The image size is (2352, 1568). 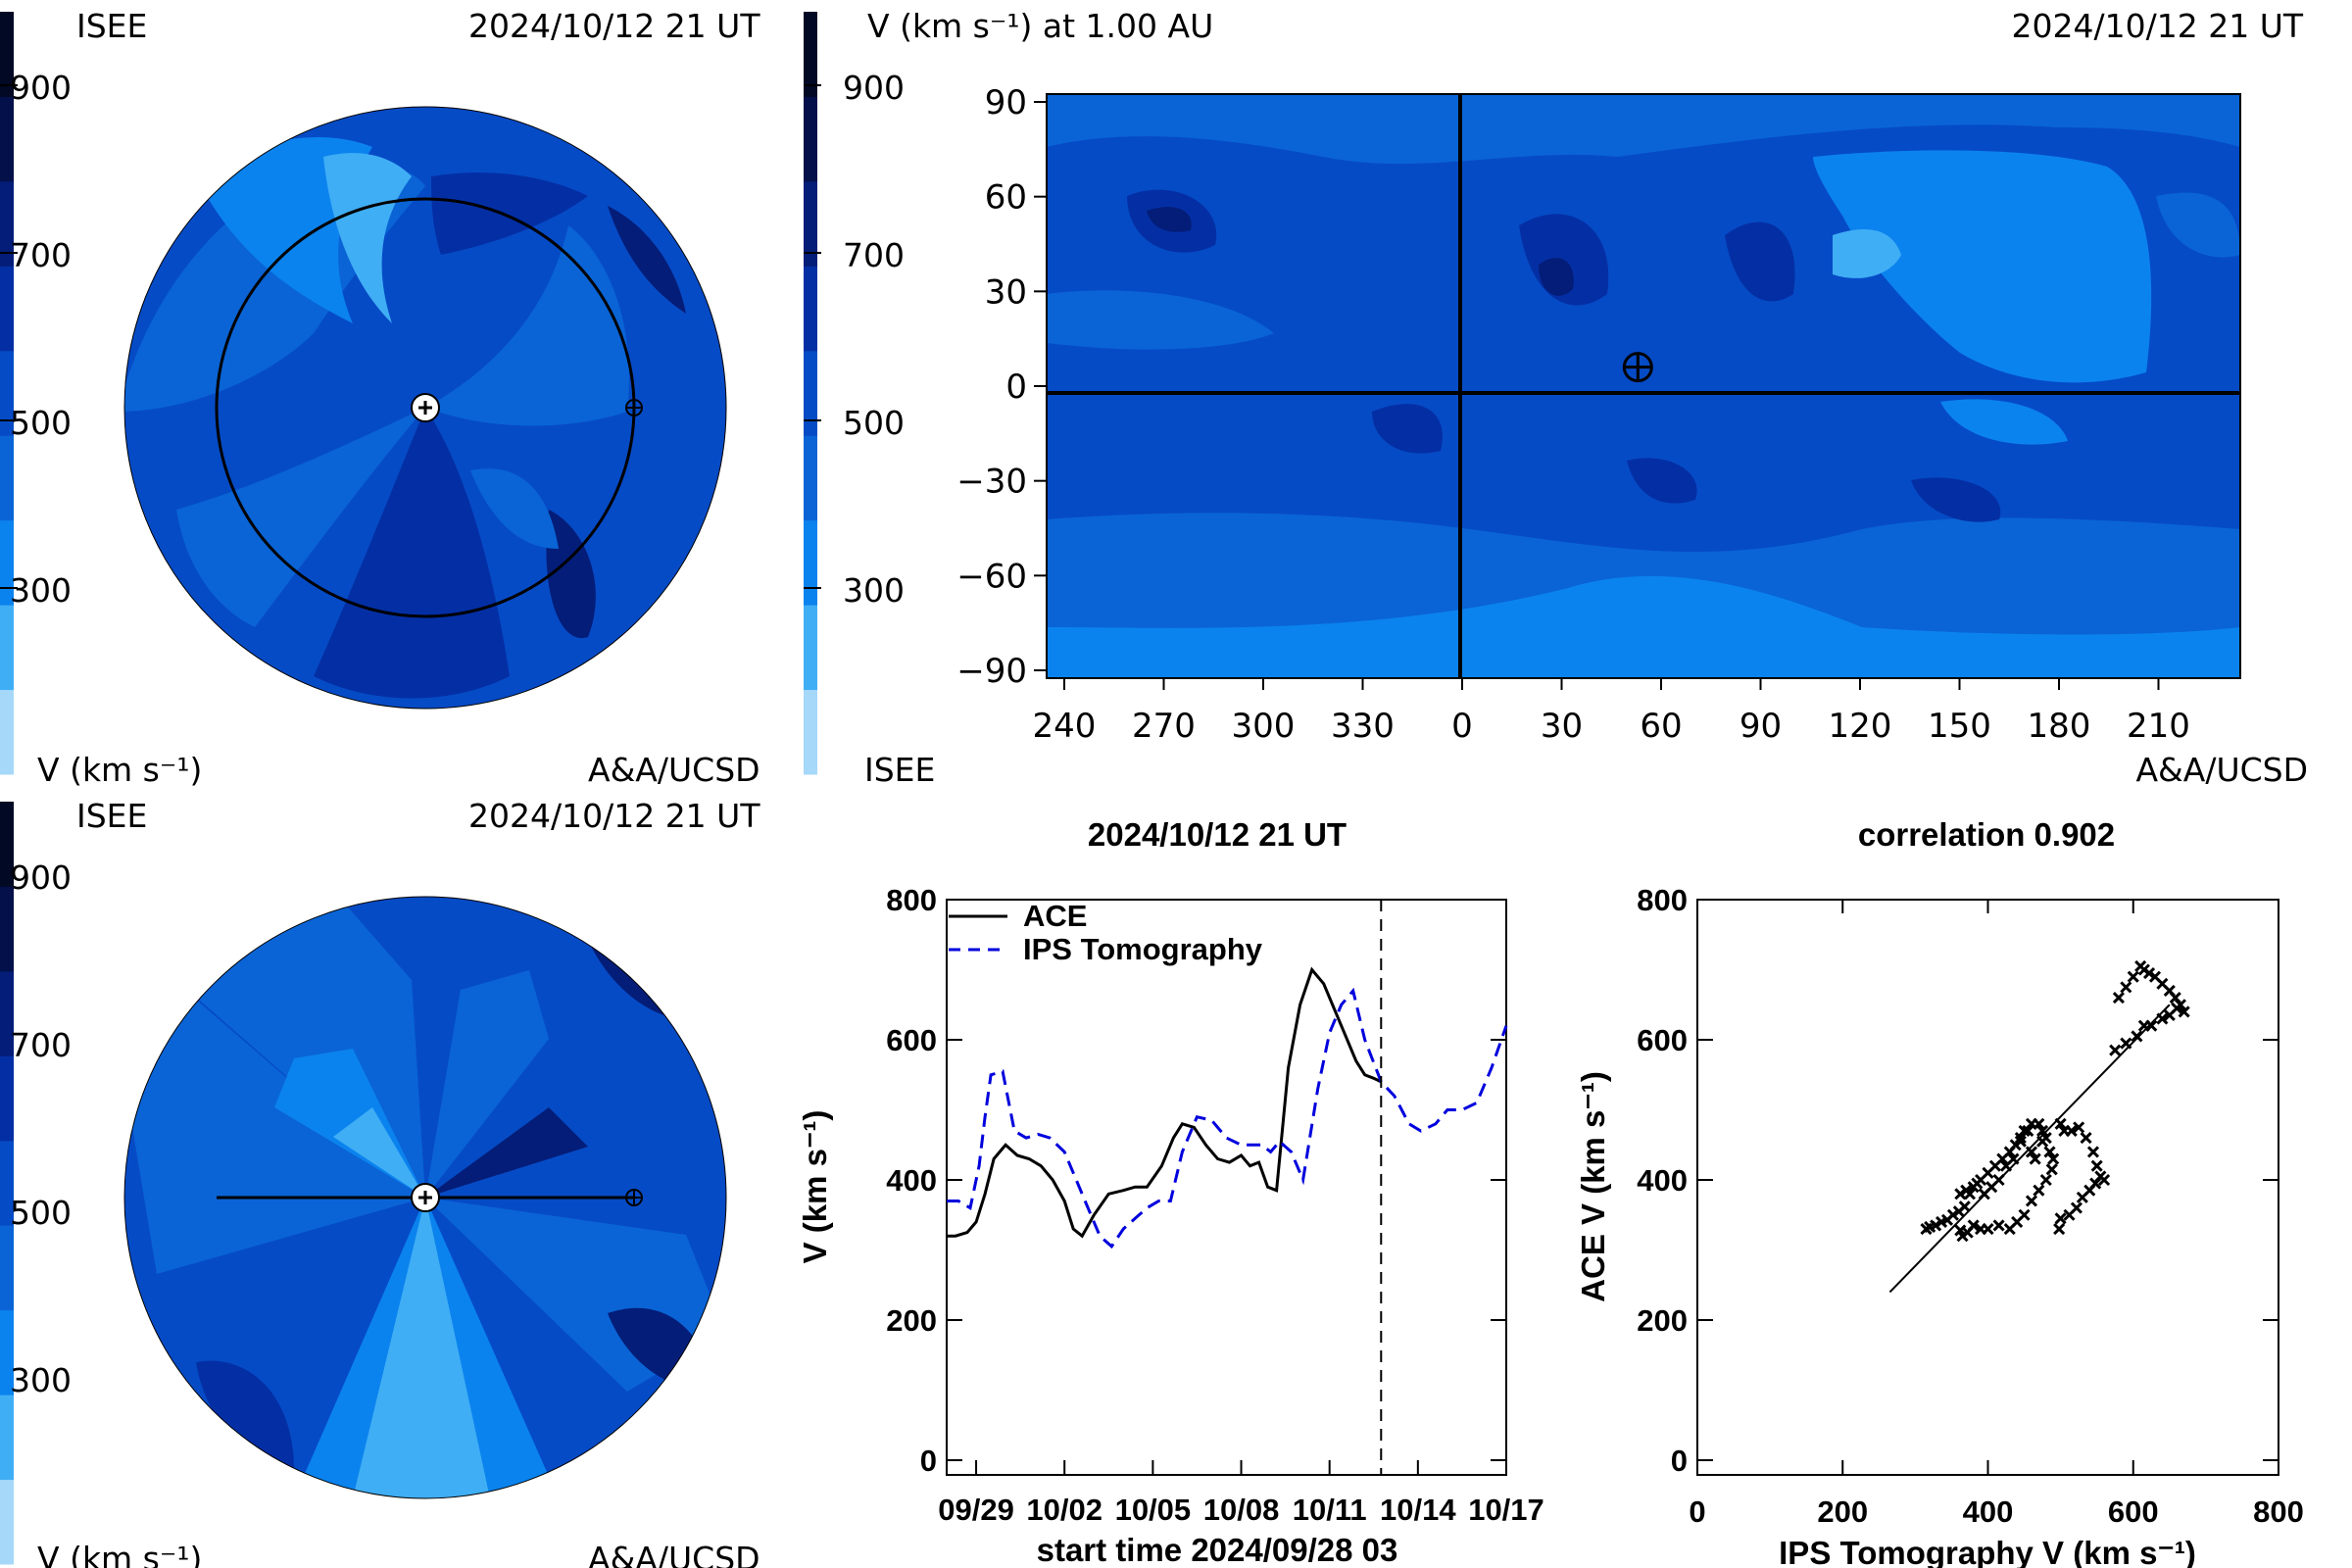 I want to click on ace-series-line, so click(x=1164, y=1102).